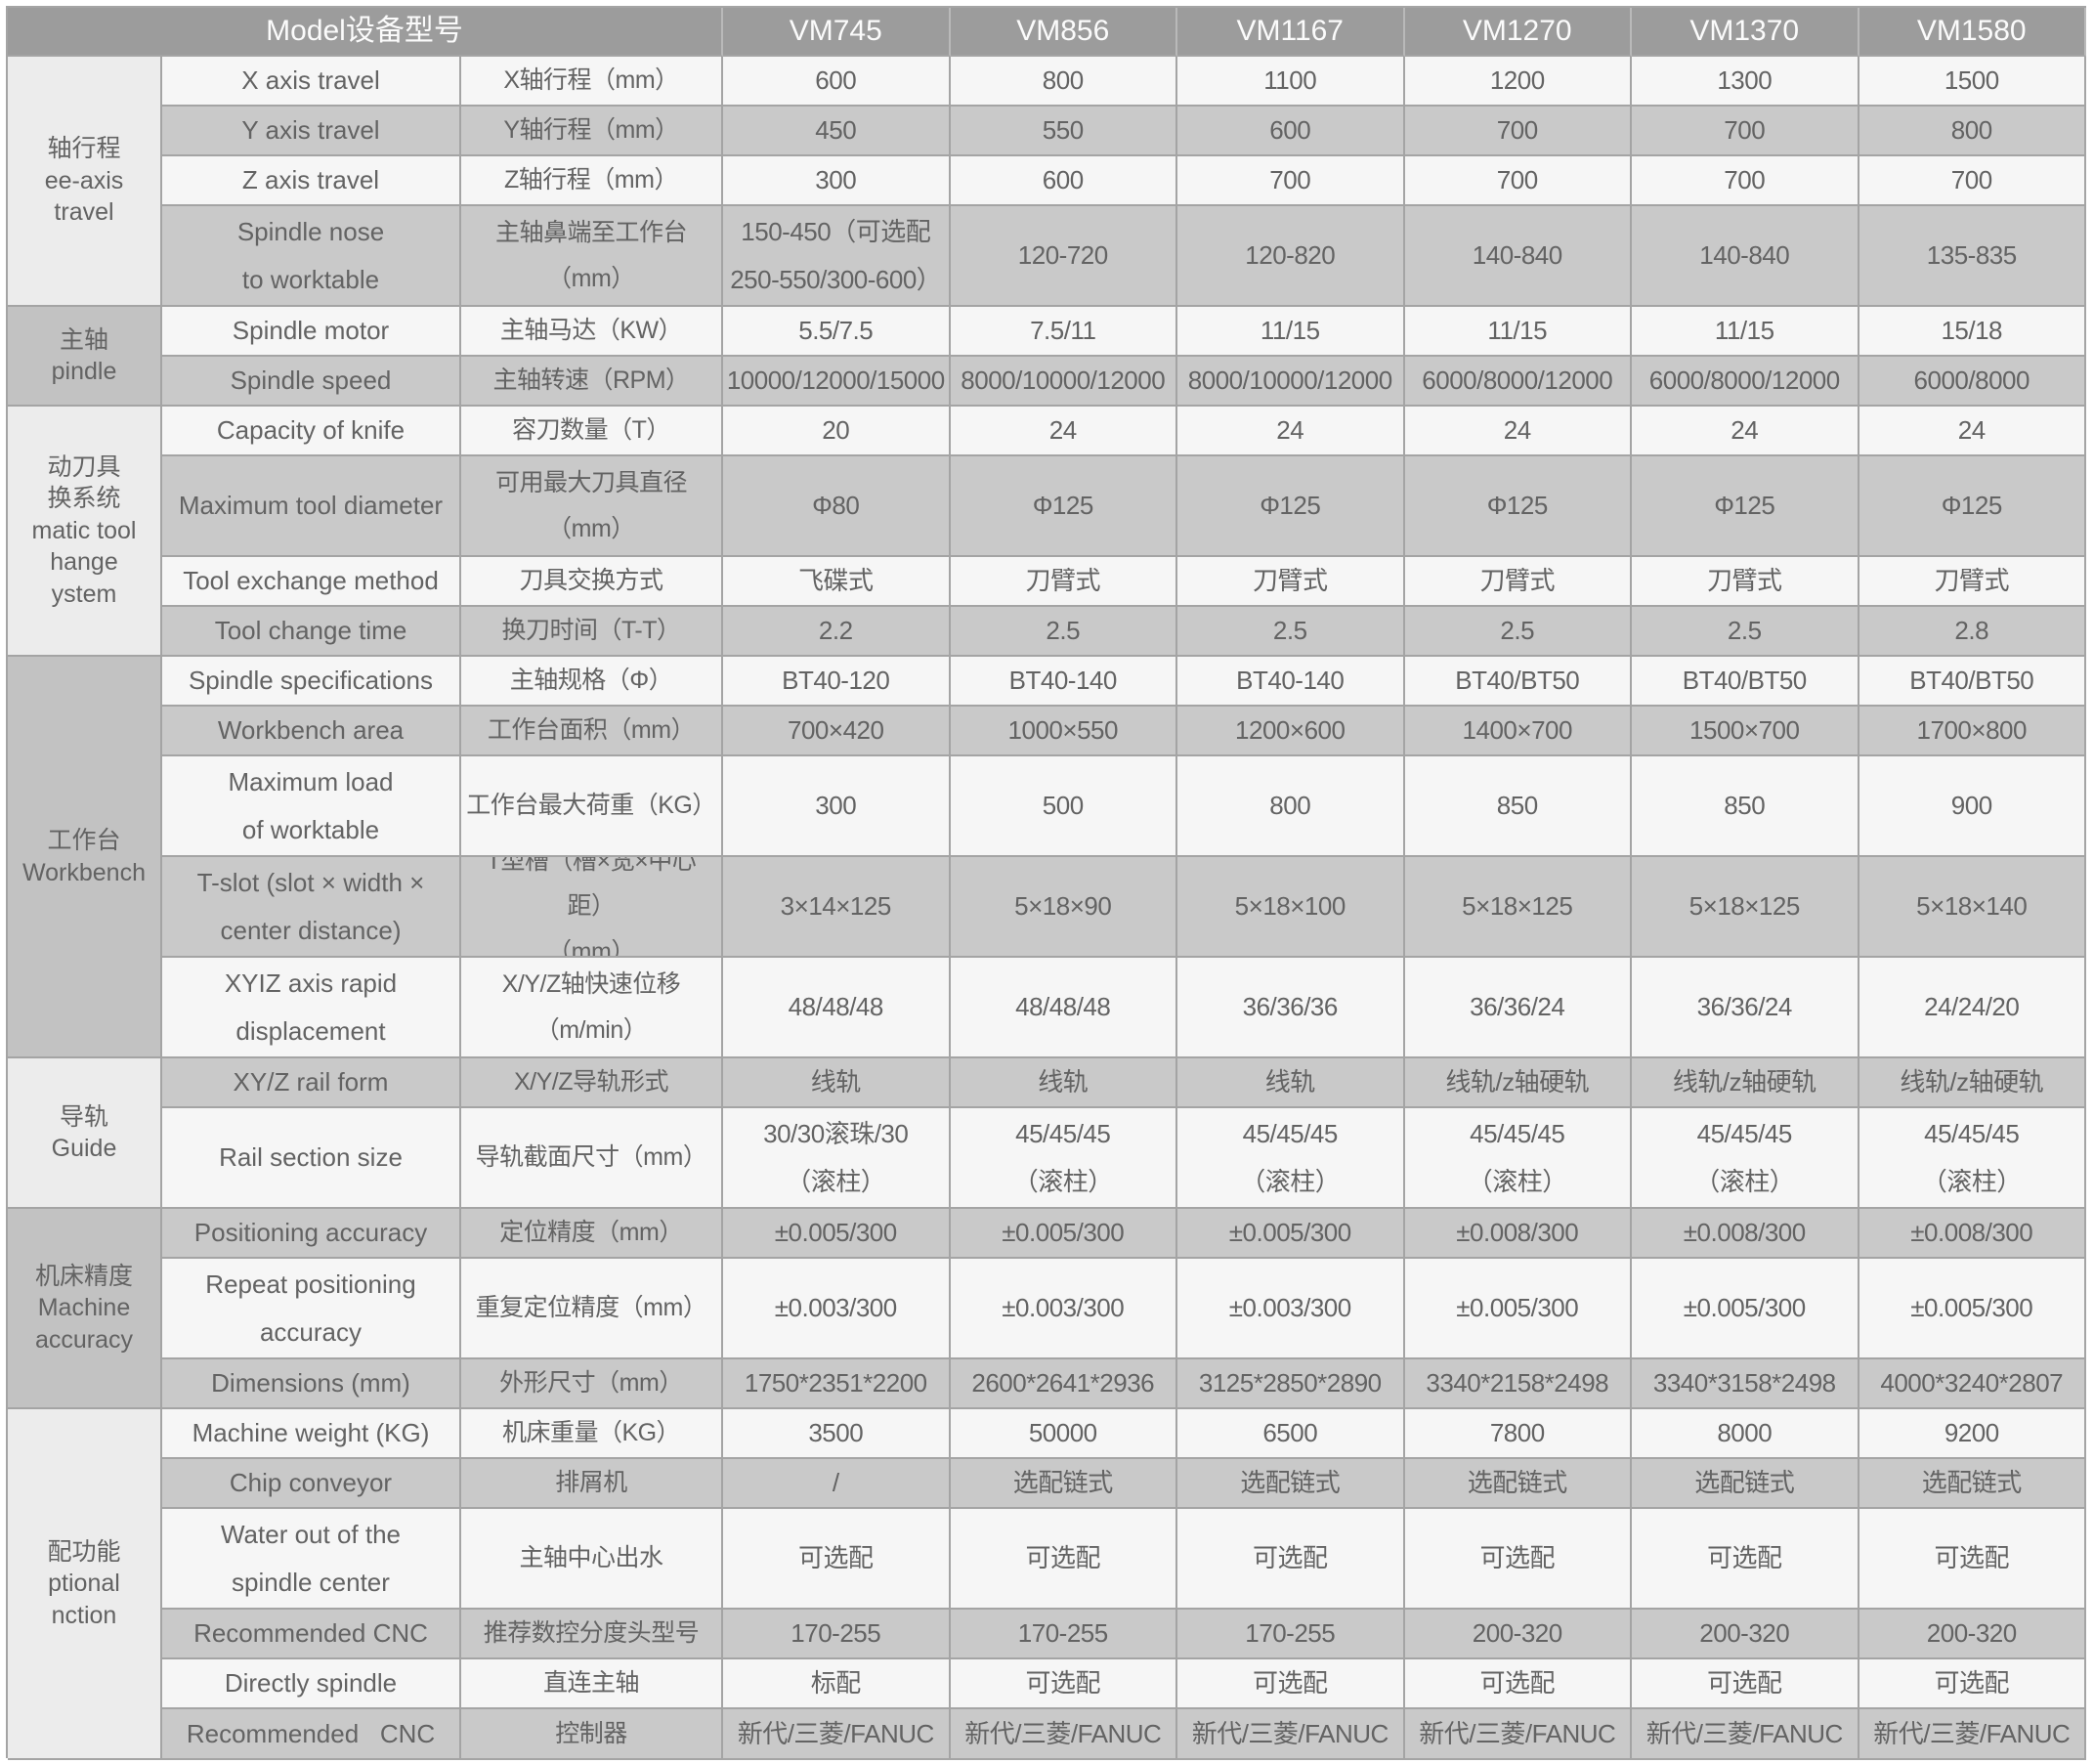 This screenshot has height=1764, width=2094. What do you see at coordinates (1291, 732) in the screenshot?
I see `value-cell: 1200×600` at bounding box center [1291, 732].